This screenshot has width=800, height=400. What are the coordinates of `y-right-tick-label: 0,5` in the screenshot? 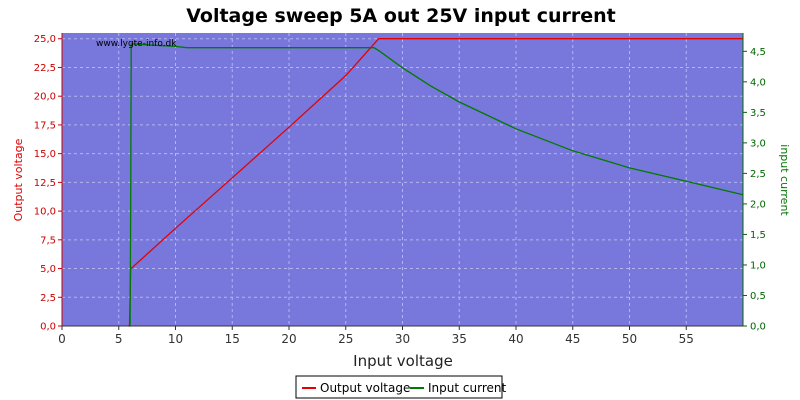 It's located at (758, 296).